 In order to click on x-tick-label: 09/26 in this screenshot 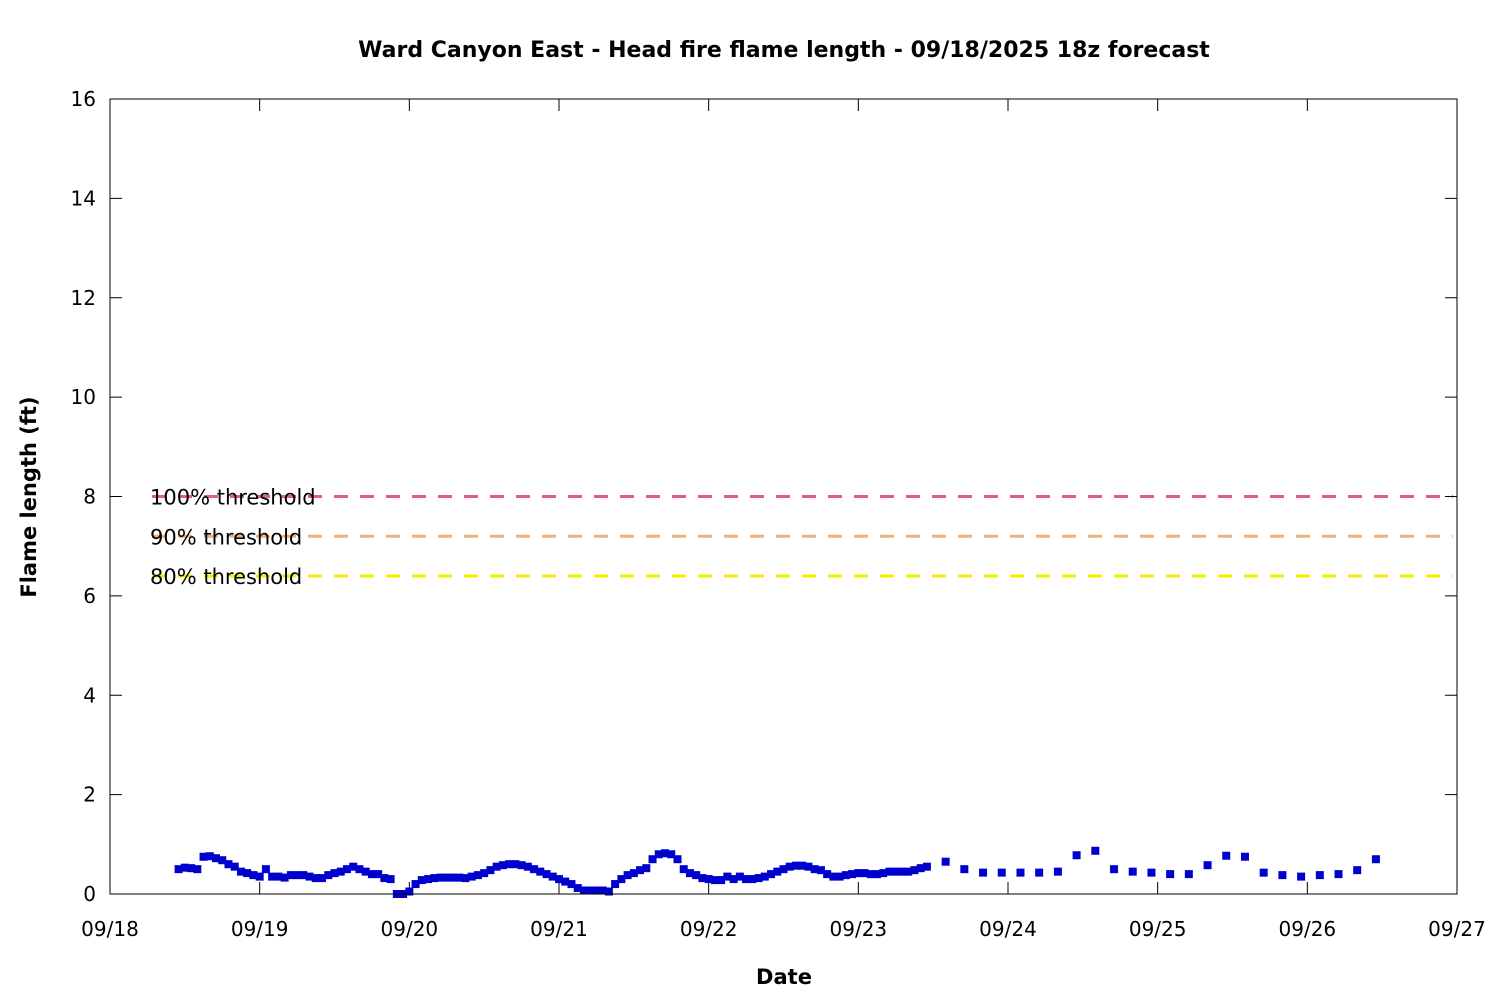, I will do `click(1308, 929)`.